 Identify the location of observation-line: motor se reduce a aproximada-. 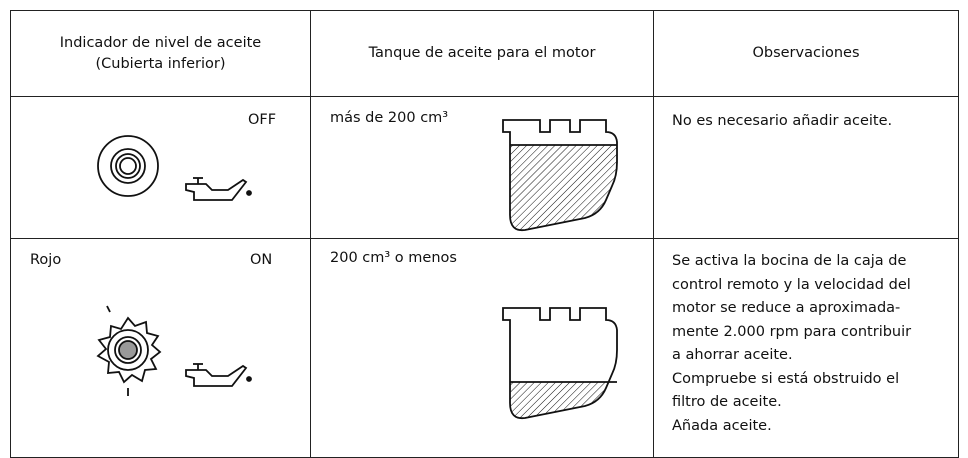
(786, 308).